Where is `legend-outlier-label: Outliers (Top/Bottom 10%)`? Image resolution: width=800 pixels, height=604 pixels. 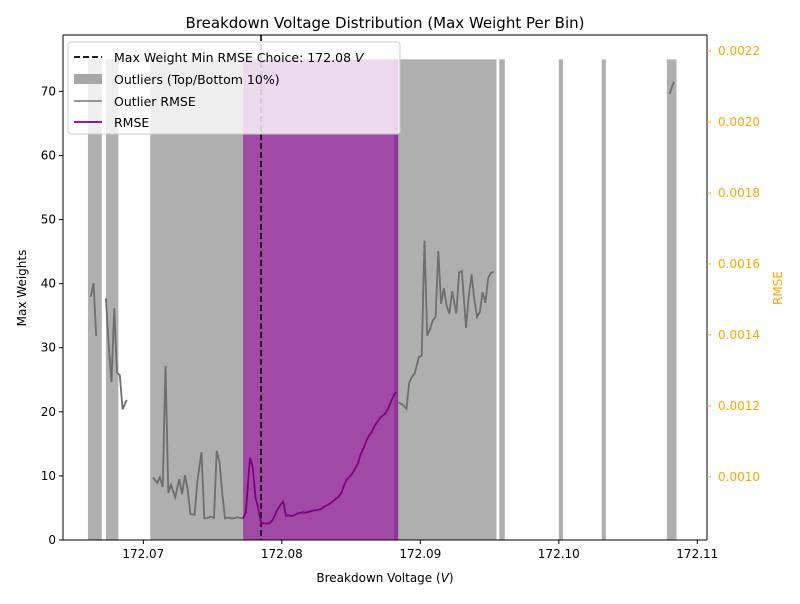
legend-outlier-label: Outliers (Top/Bottom 10%) is located at coordinates (197, 79).